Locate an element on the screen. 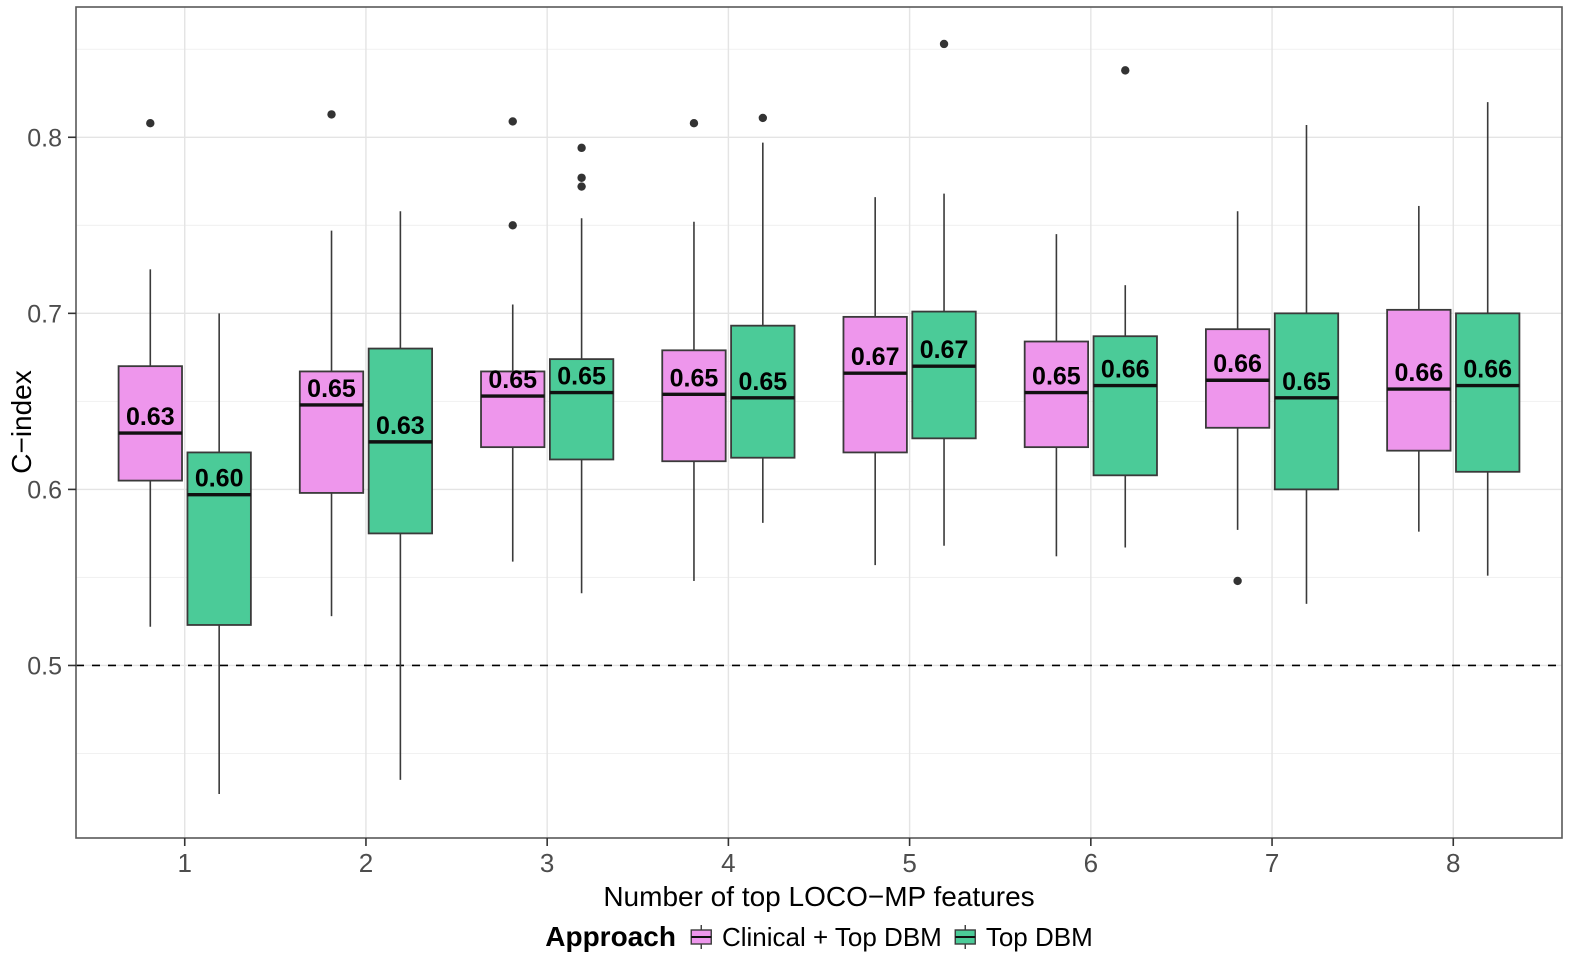  x-tick-label: 1 is located at coordinates (184, 863).